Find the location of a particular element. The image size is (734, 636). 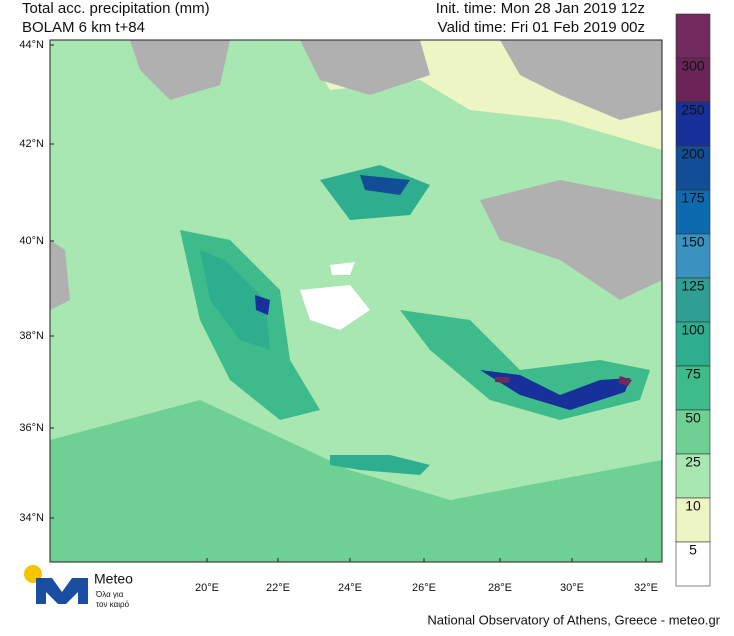

lat-label: 36°N is located at coordinates (31, 428).